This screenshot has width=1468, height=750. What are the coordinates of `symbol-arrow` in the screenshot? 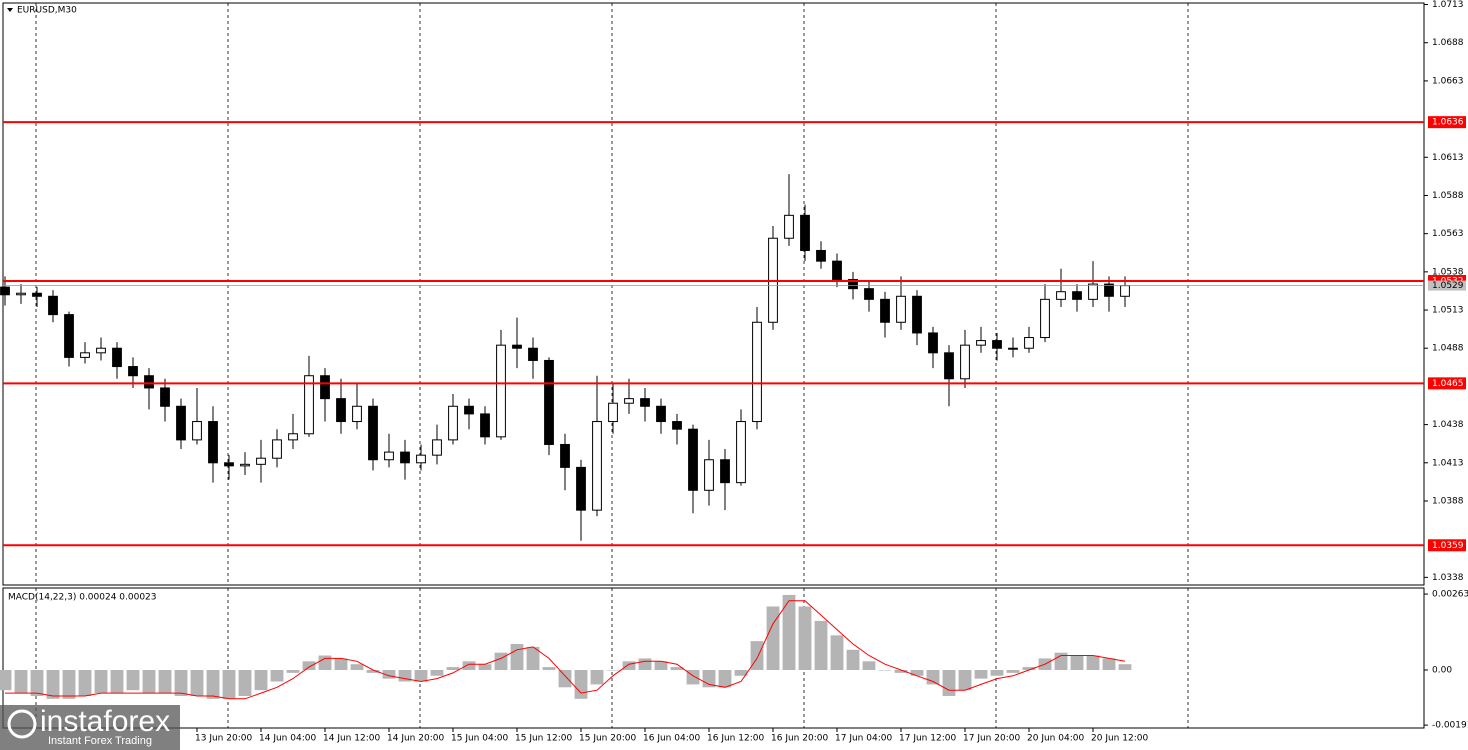 It's located at (10, 10).